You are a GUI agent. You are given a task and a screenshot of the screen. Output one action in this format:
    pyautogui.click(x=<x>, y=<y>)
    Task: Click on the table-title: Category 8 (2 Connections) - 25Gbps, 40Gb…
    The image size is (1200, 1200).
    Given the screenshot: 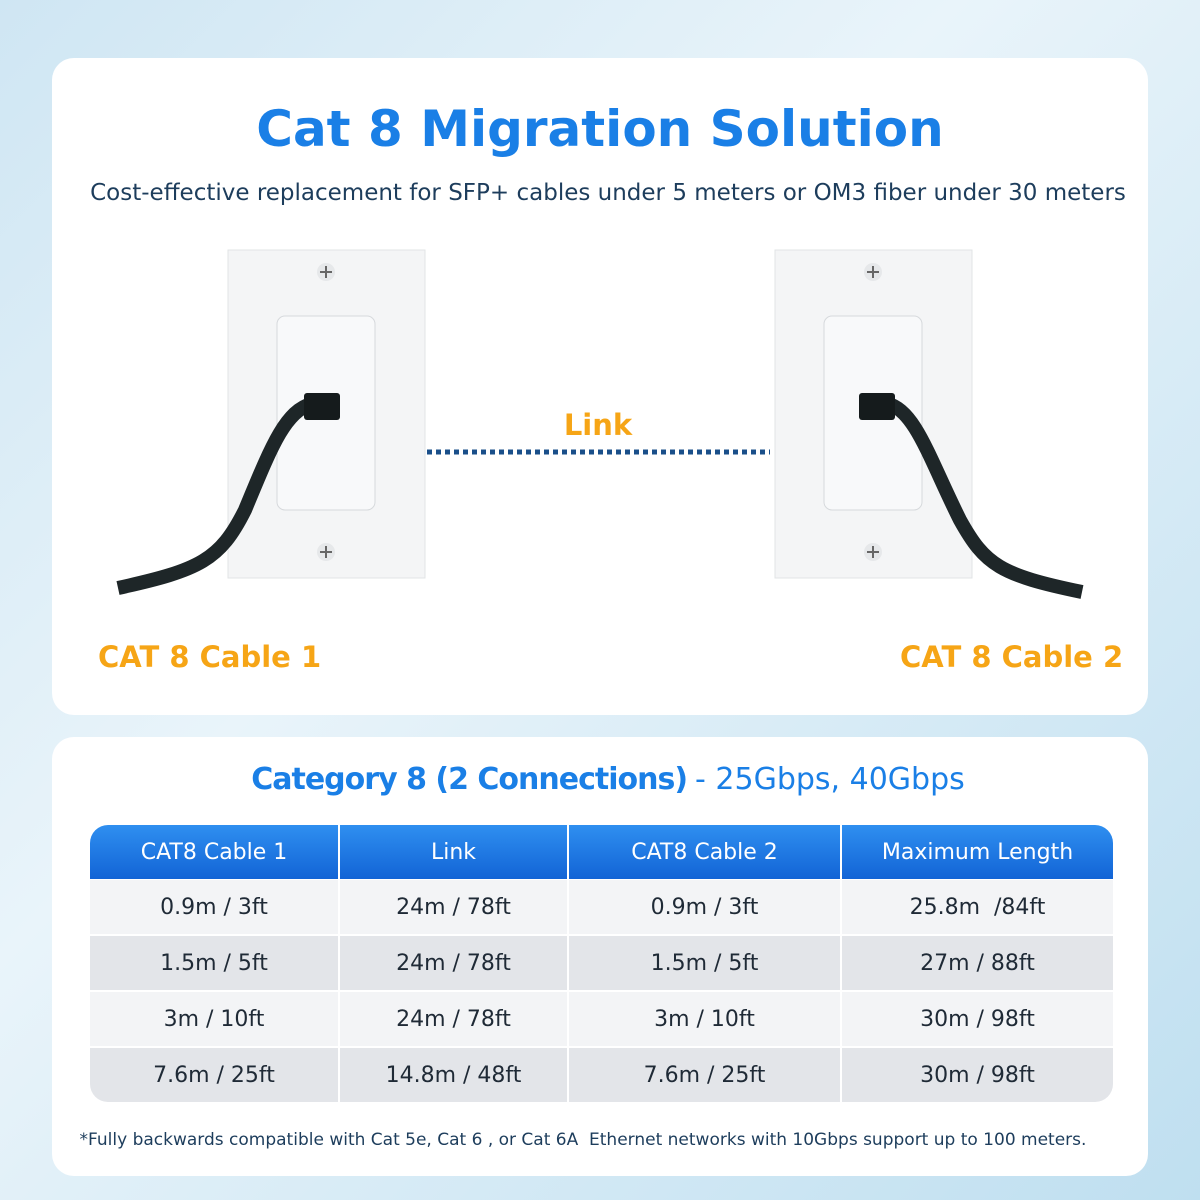 What is the action you would take?
    pyautogui.click(x=600, y=779)
    